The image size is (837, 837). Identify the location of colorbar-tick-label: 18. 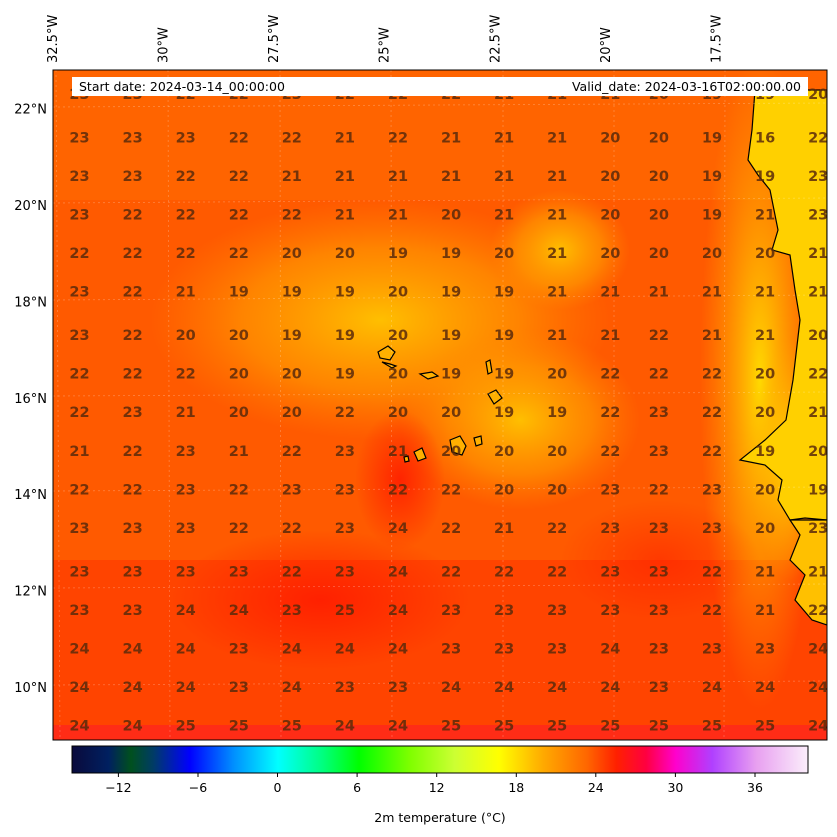
(516, 787).